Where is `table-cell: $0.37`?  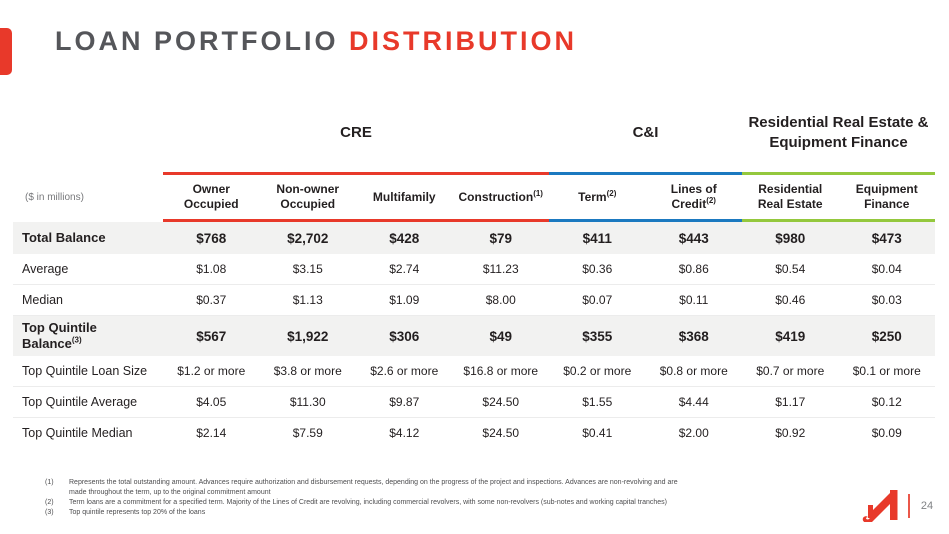 table-cell: $0.37 is located at coordinates (211, 300).